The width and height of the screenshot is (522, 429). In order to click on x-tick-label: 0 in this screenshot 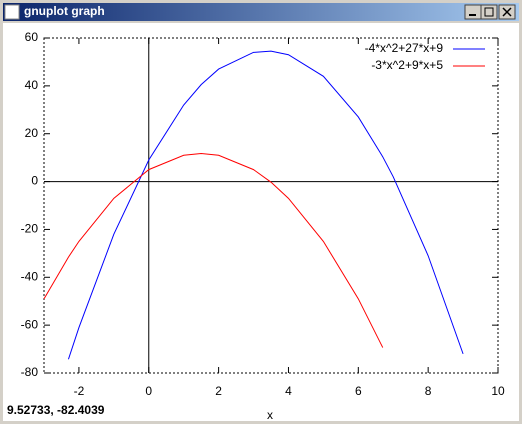, I will do `click(148, 391)`.